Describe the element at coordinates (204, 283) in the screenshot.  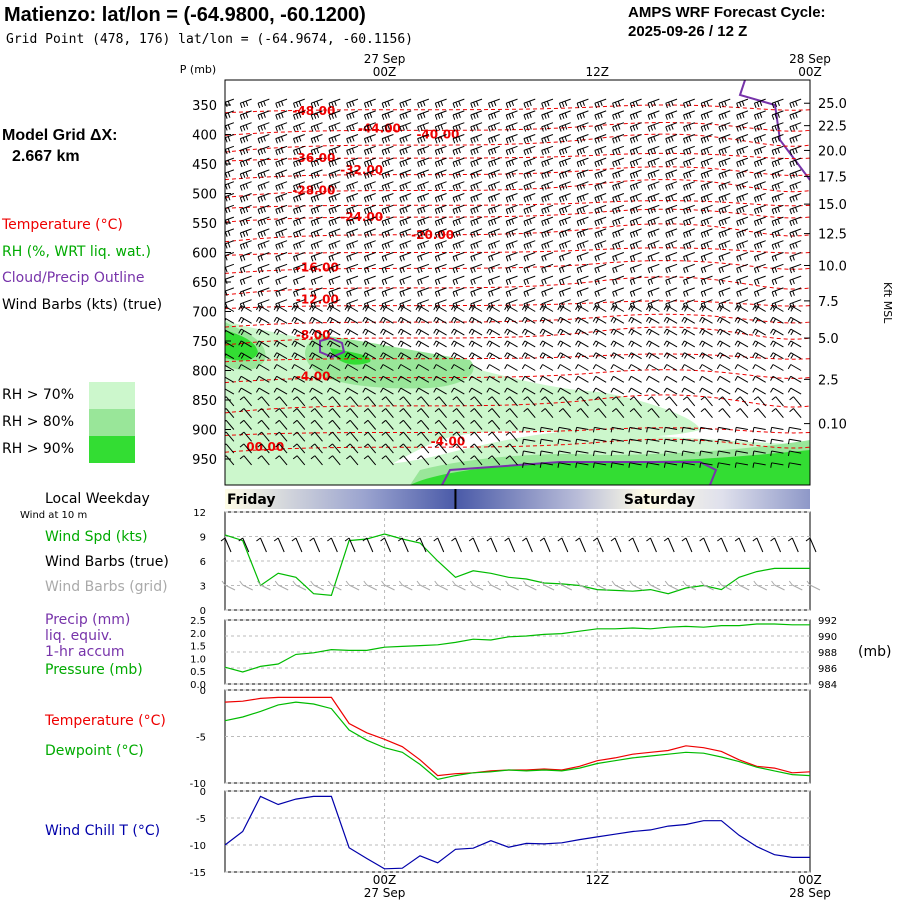
I see `pressure-tick-label: 650` at that location.